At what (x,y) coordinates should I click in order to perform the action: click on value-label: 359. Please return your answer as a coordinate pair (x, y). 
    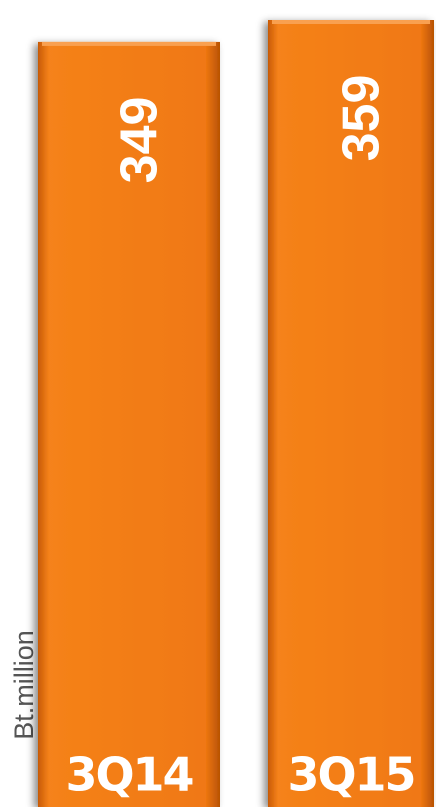
    Looking at the image, I should click on (362, 118).